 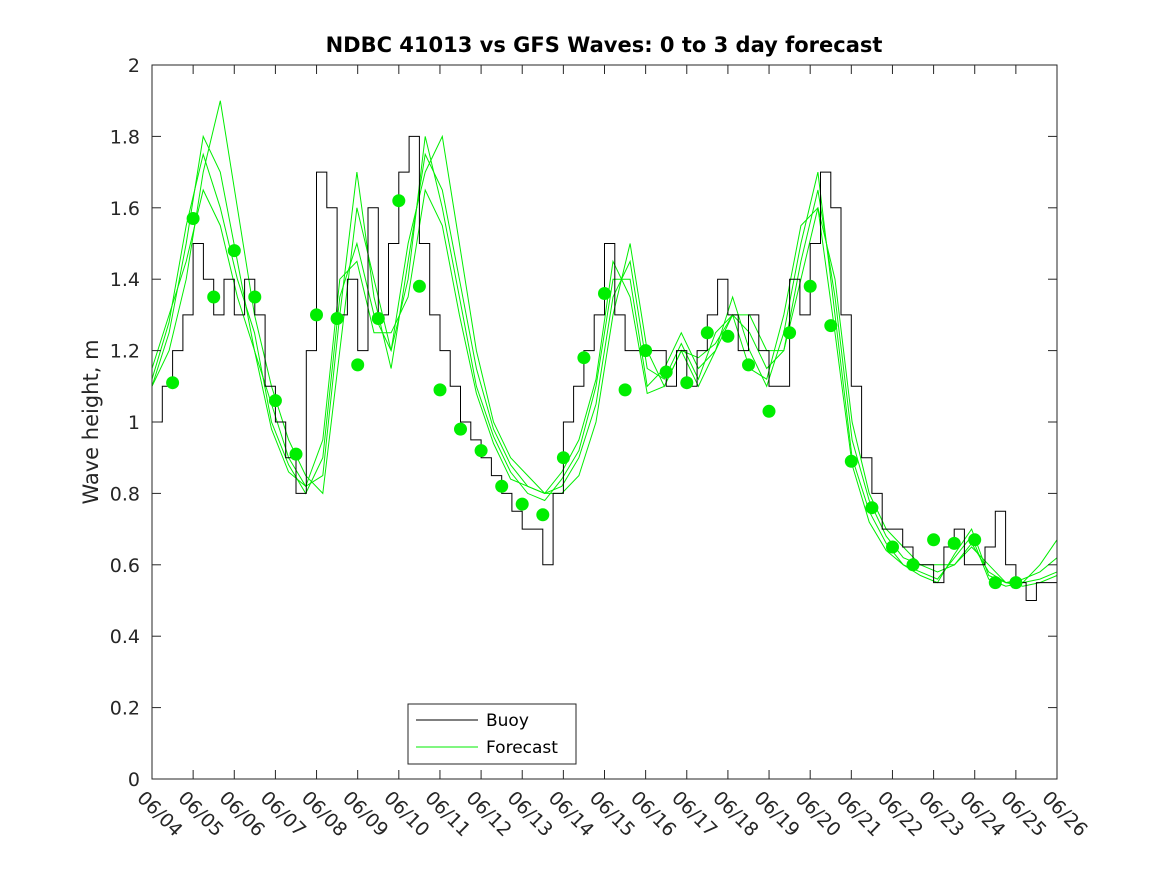 I want to click on x-tick-label: 06/22, so click(x=900, y=814).